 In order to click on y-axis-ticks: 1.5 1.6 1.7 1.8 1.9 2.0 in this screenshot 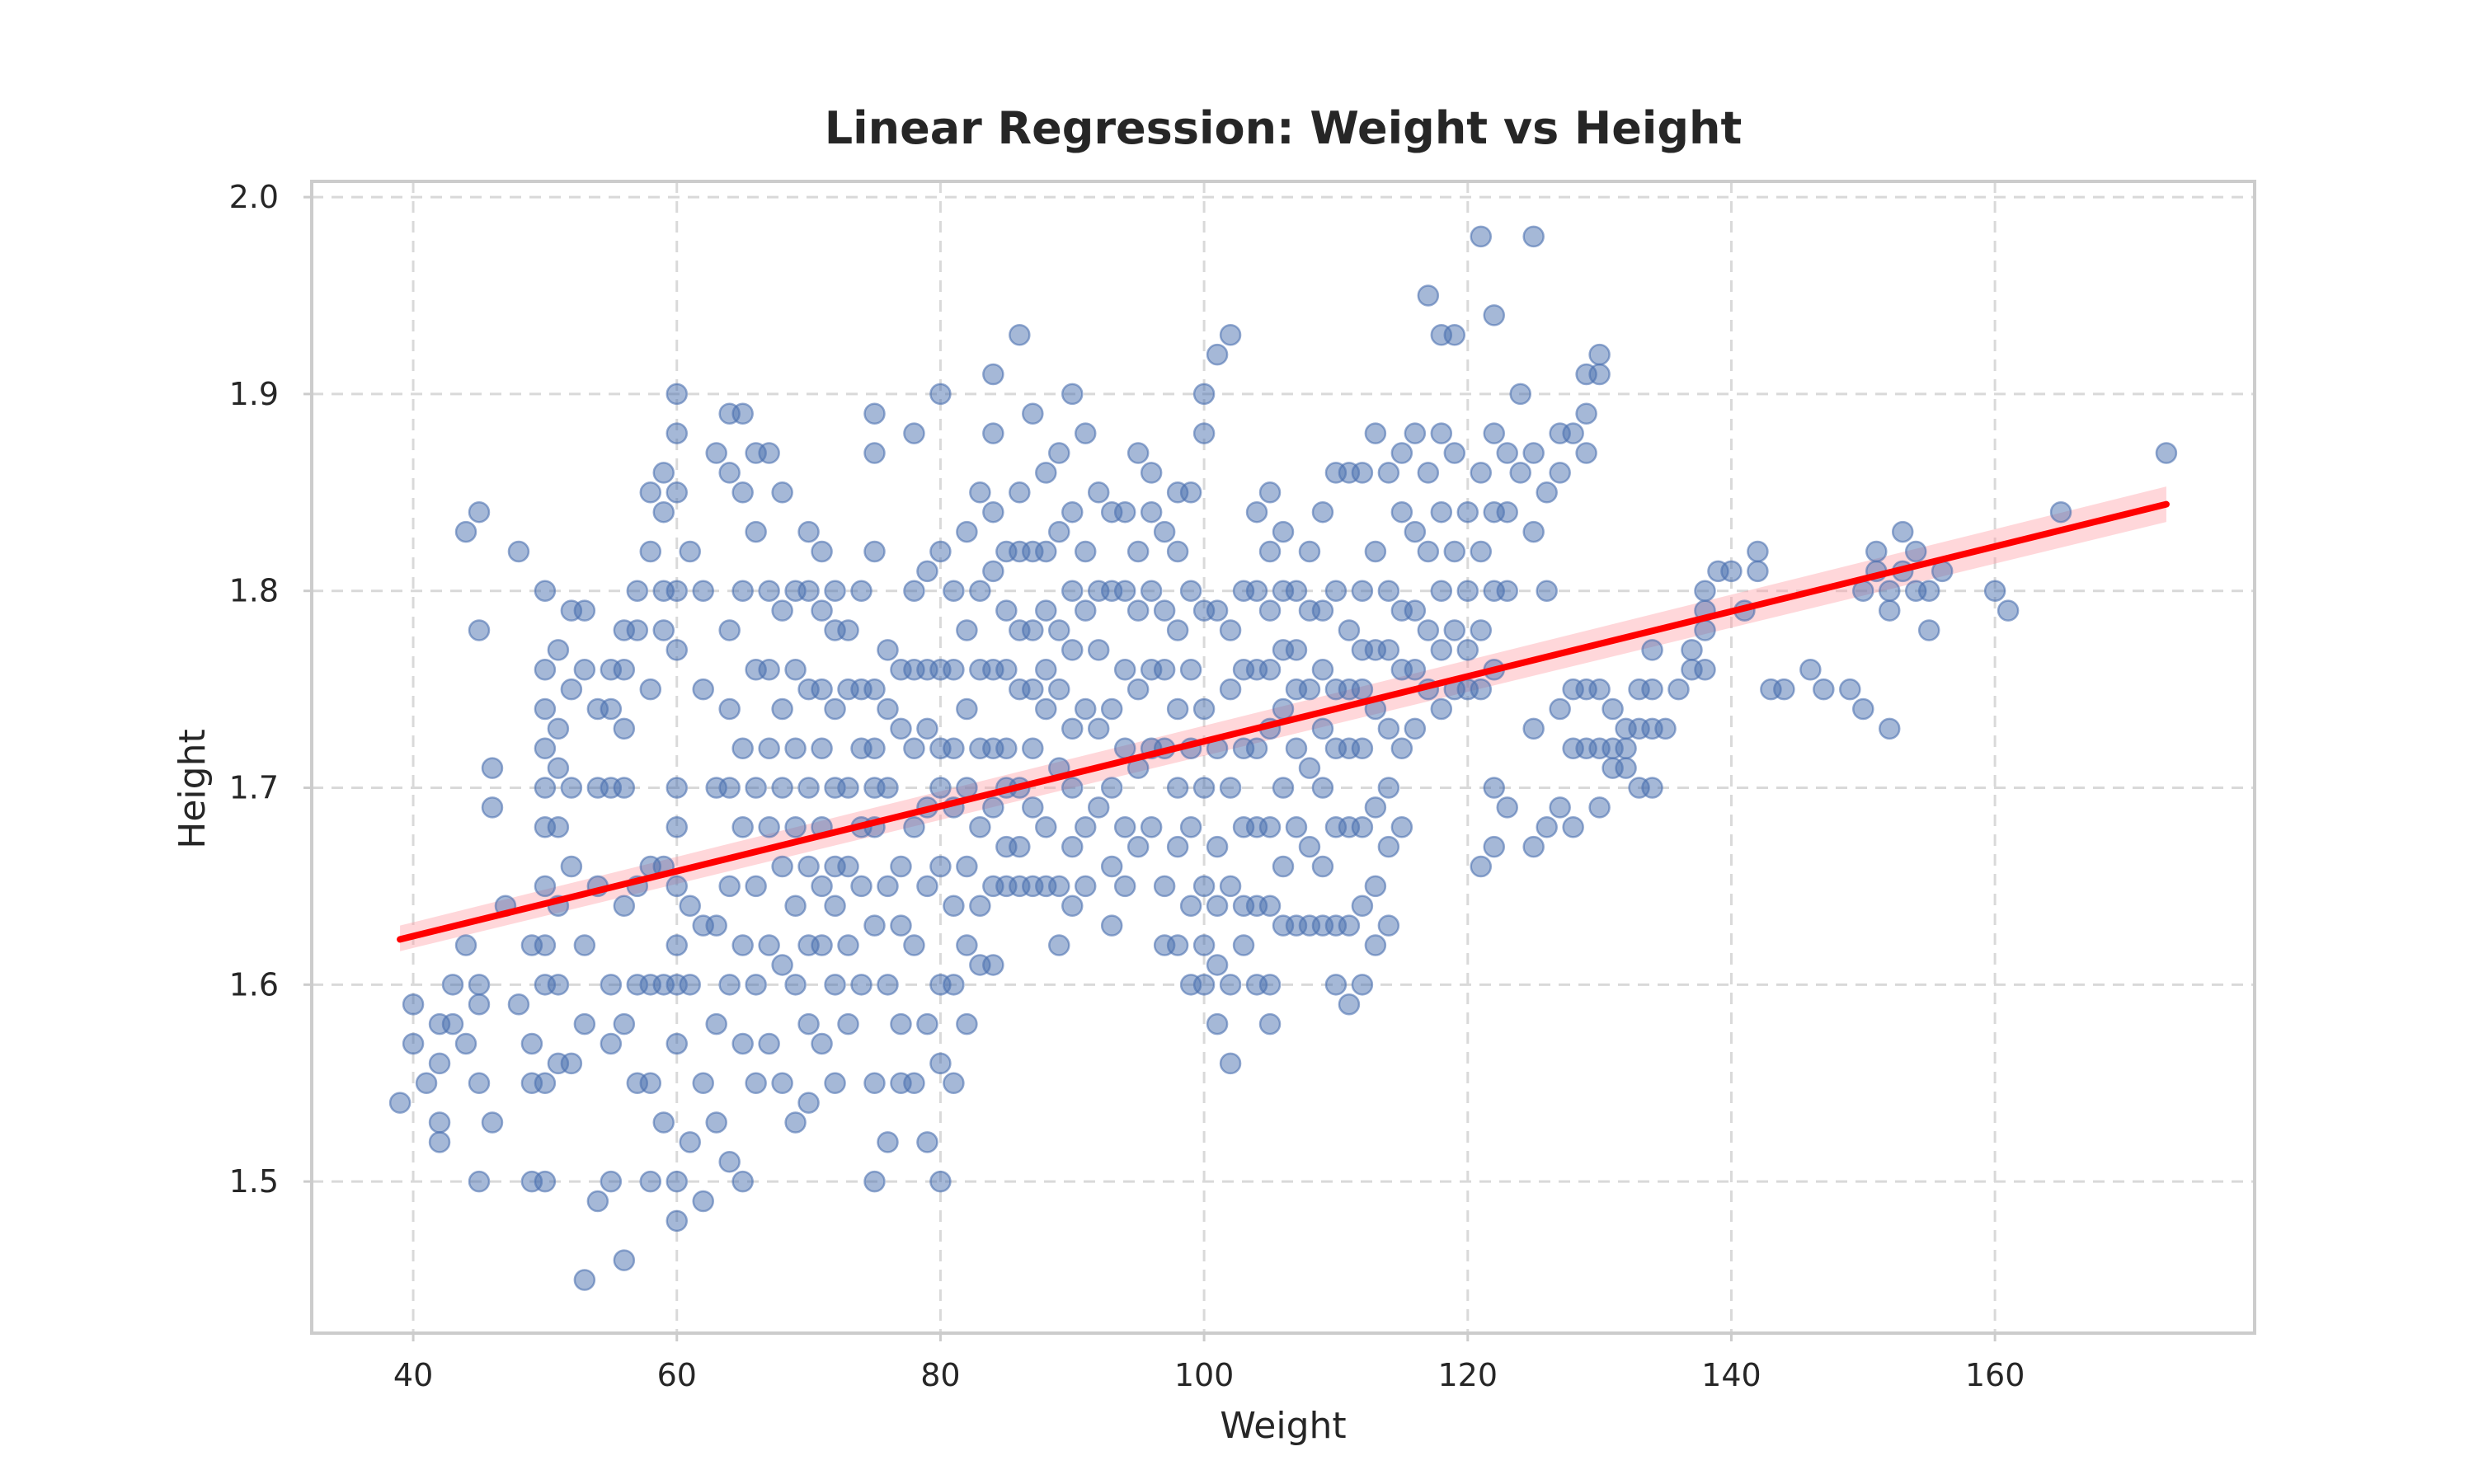, I will do `click(270, 689)`.